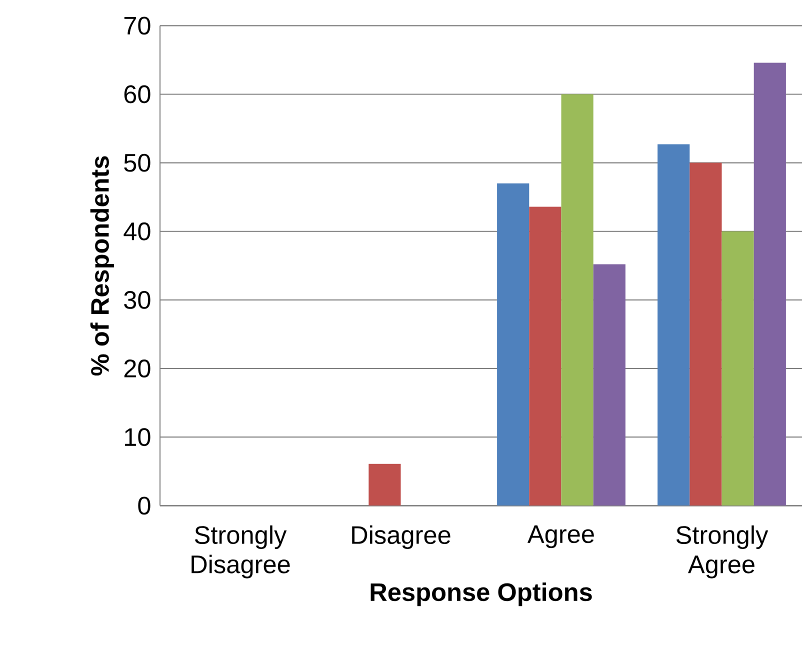 The image size is (802, 647). What do you see at coordinates (137, 25) in the screenshot?
I see `y-tick-label: 70` at bounding box center [137, 25].